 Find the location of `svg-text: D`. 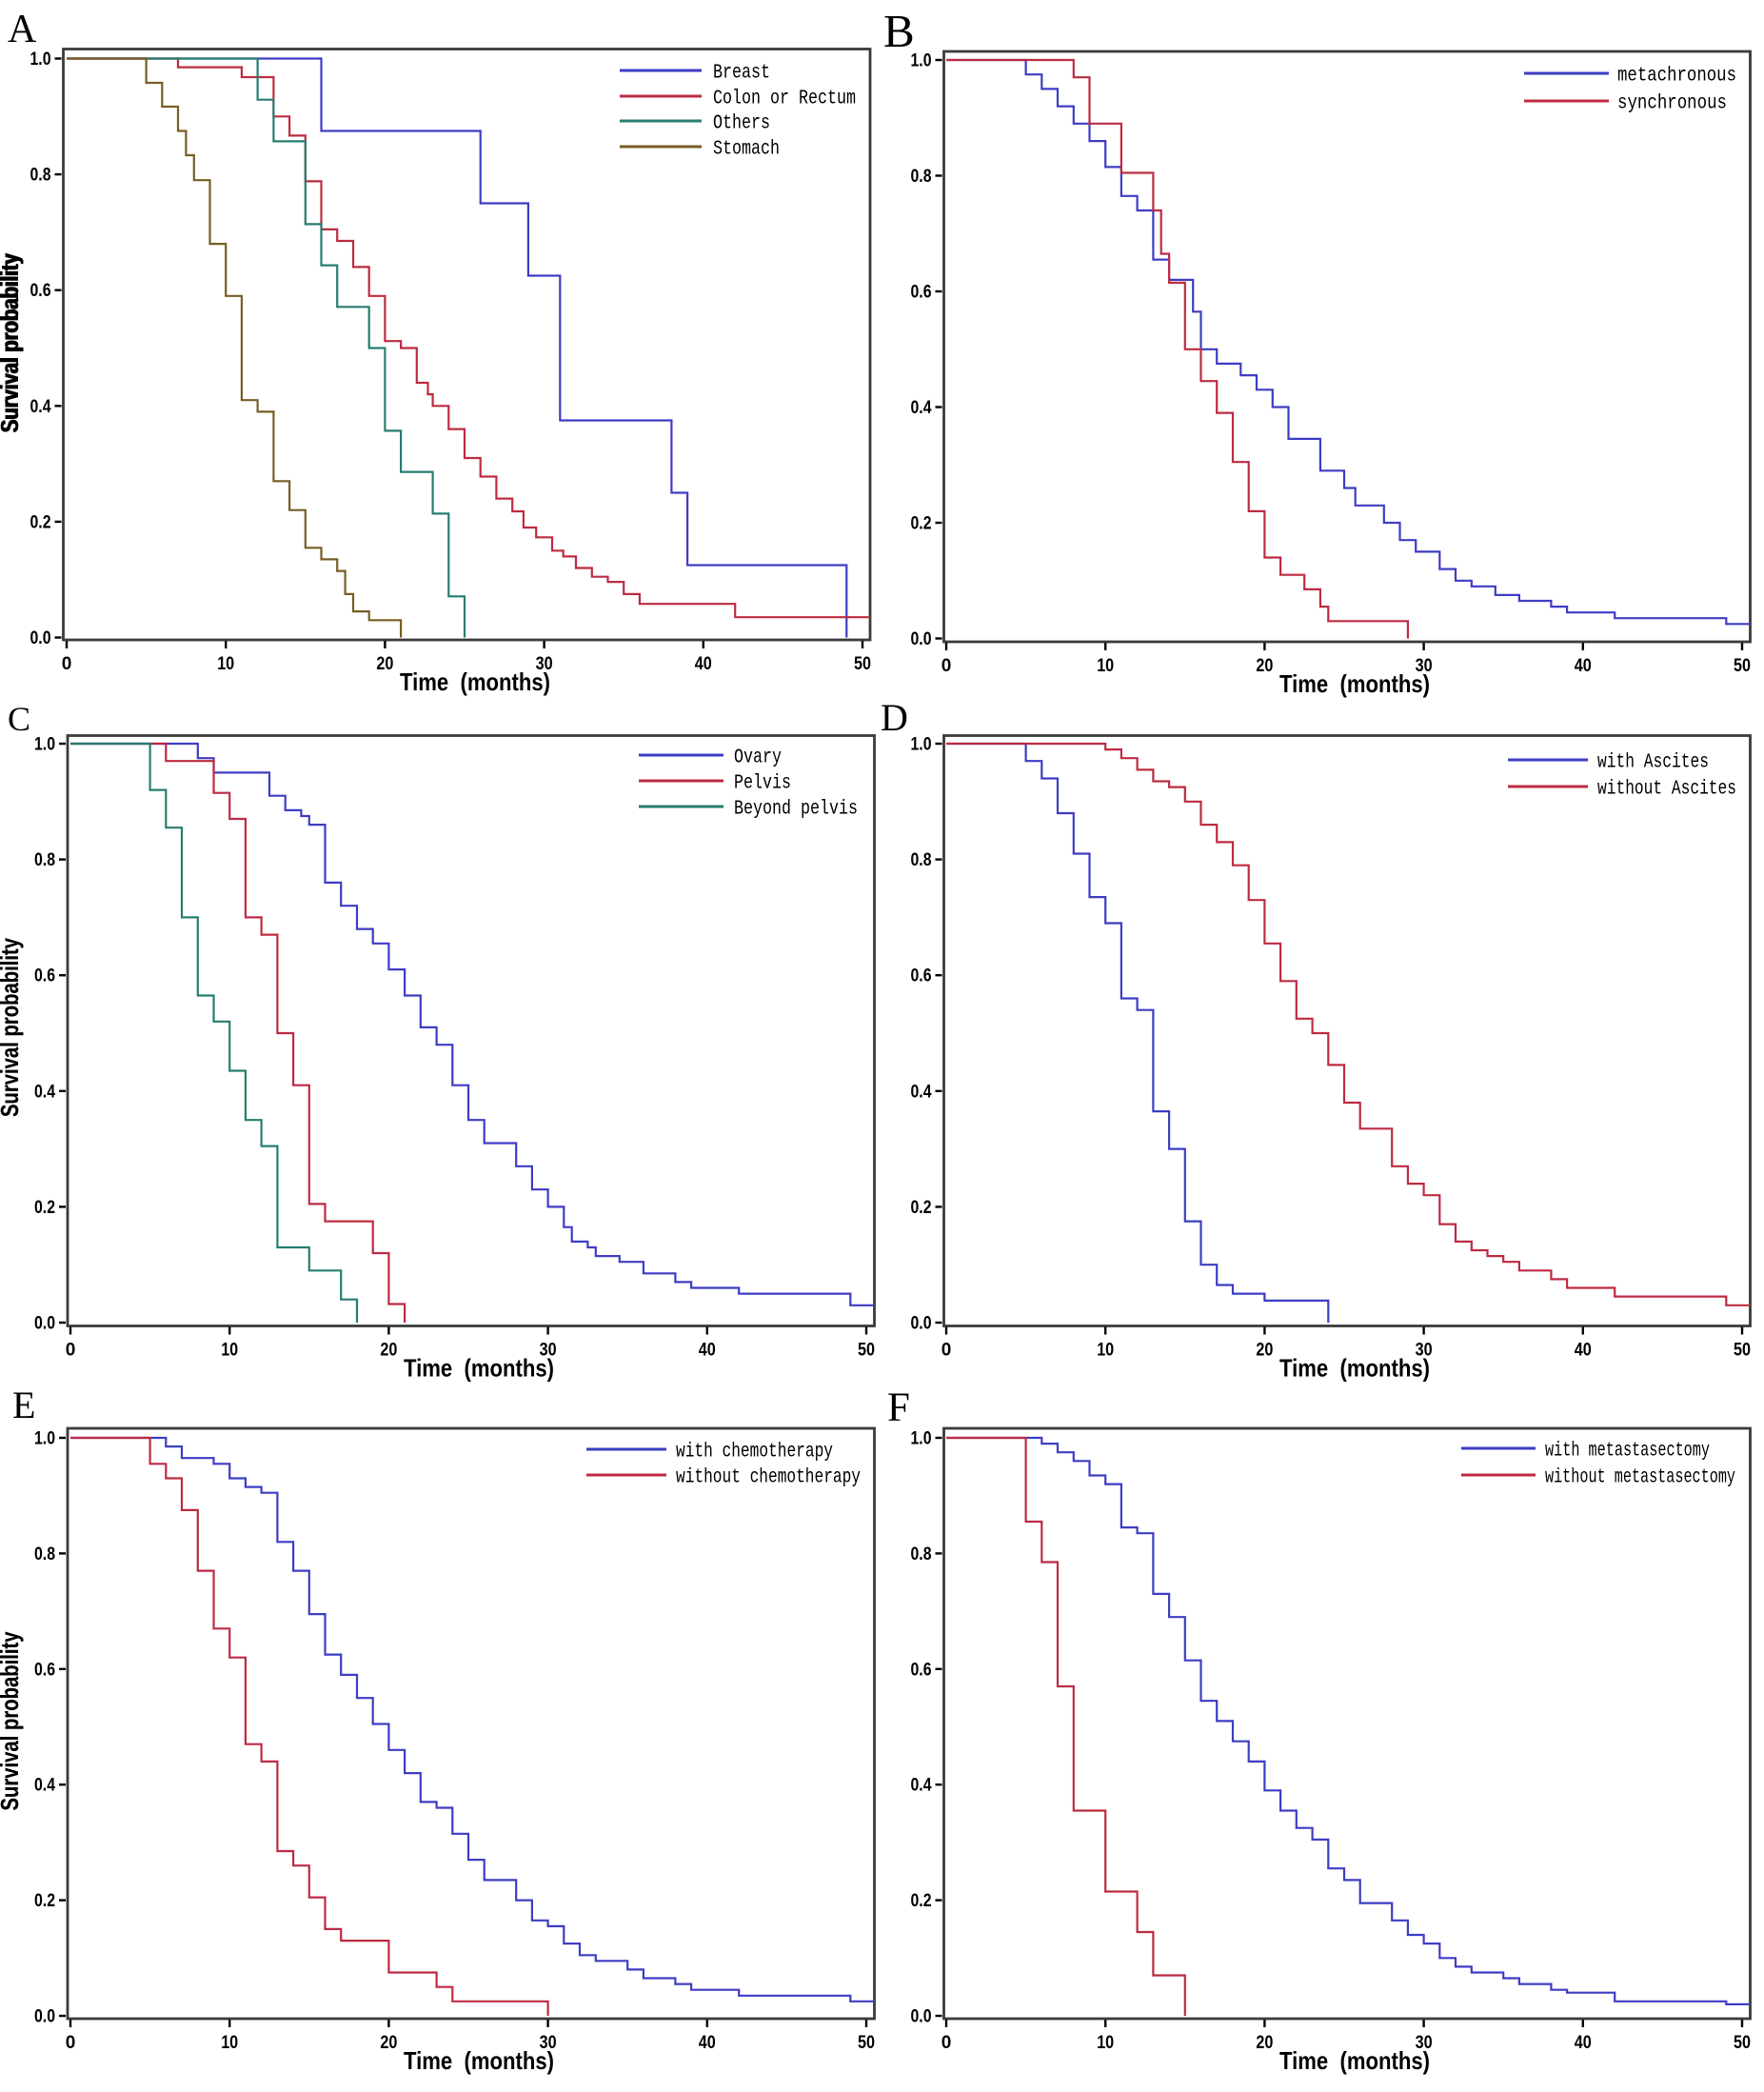

svg-text: D is located at coordinates (895, 717).